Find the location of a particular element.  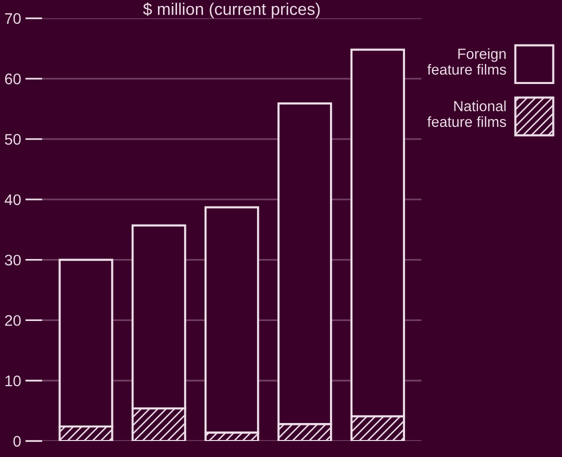

chart-title: $ million (current prices) is located at coordinates (231, 10).